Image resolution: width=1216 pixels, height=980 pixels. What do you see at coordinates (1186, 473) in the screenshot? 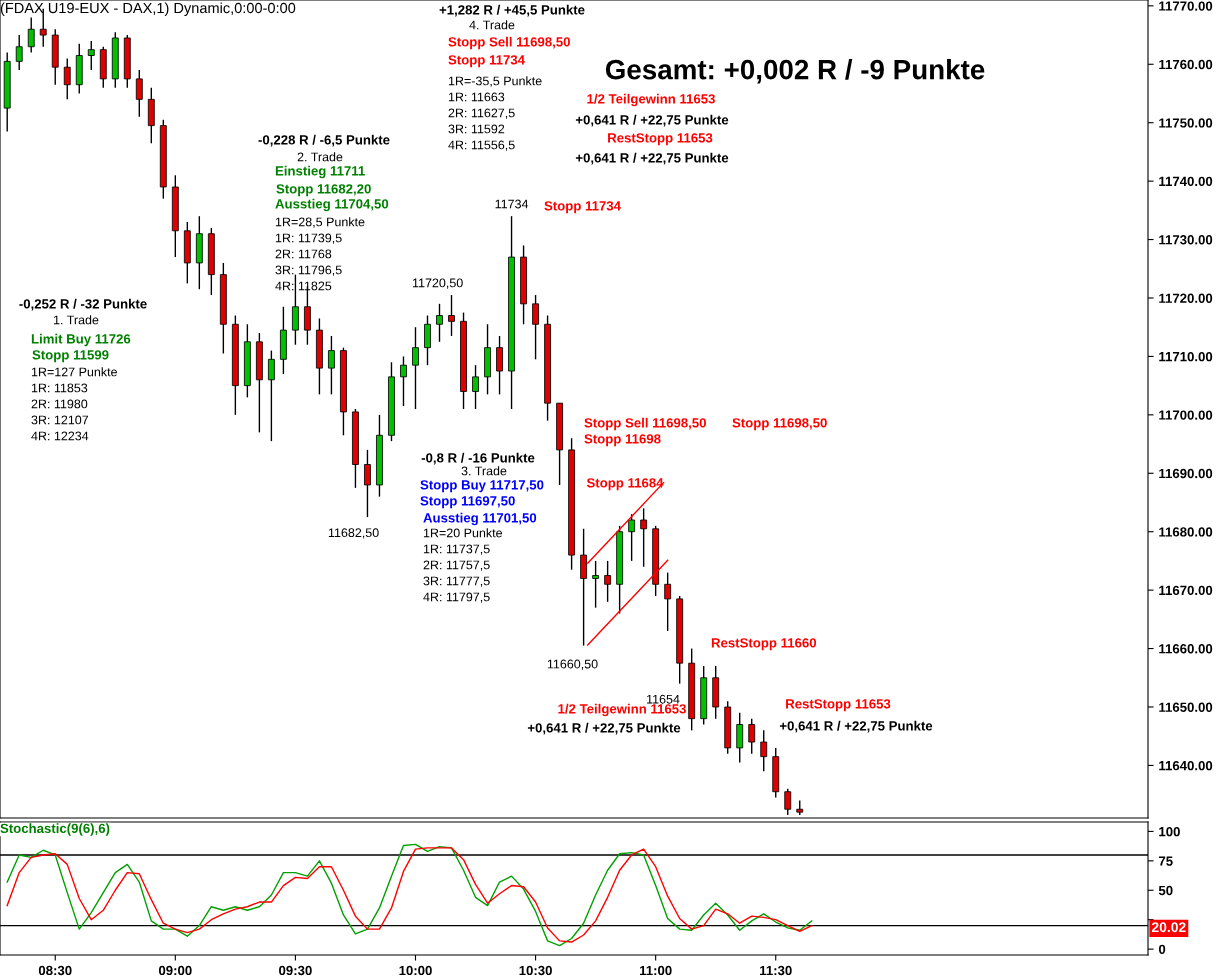
I see `y-tick-label: 11690.00` at bounding box center [1186, 473].